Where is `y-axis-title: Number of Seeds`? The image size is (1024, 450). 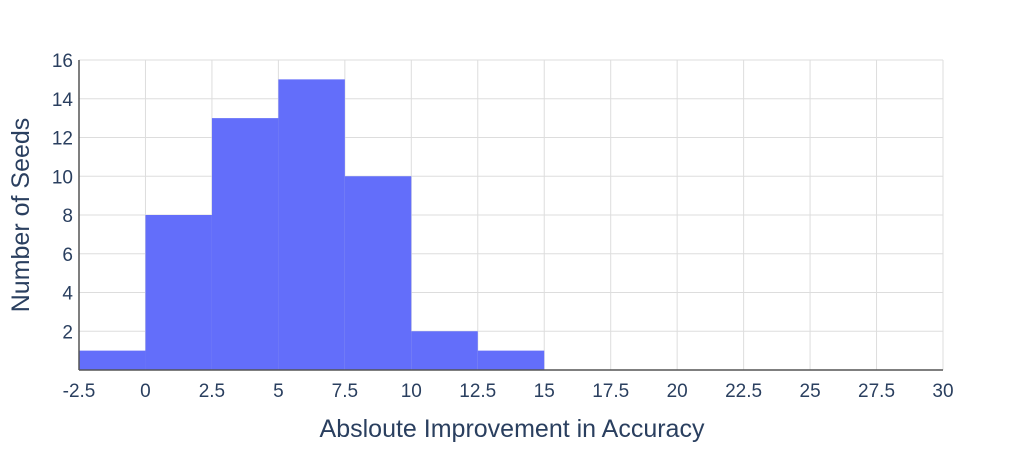
y-axis-title: Number of Seeds is located at coordinates (21, 215).